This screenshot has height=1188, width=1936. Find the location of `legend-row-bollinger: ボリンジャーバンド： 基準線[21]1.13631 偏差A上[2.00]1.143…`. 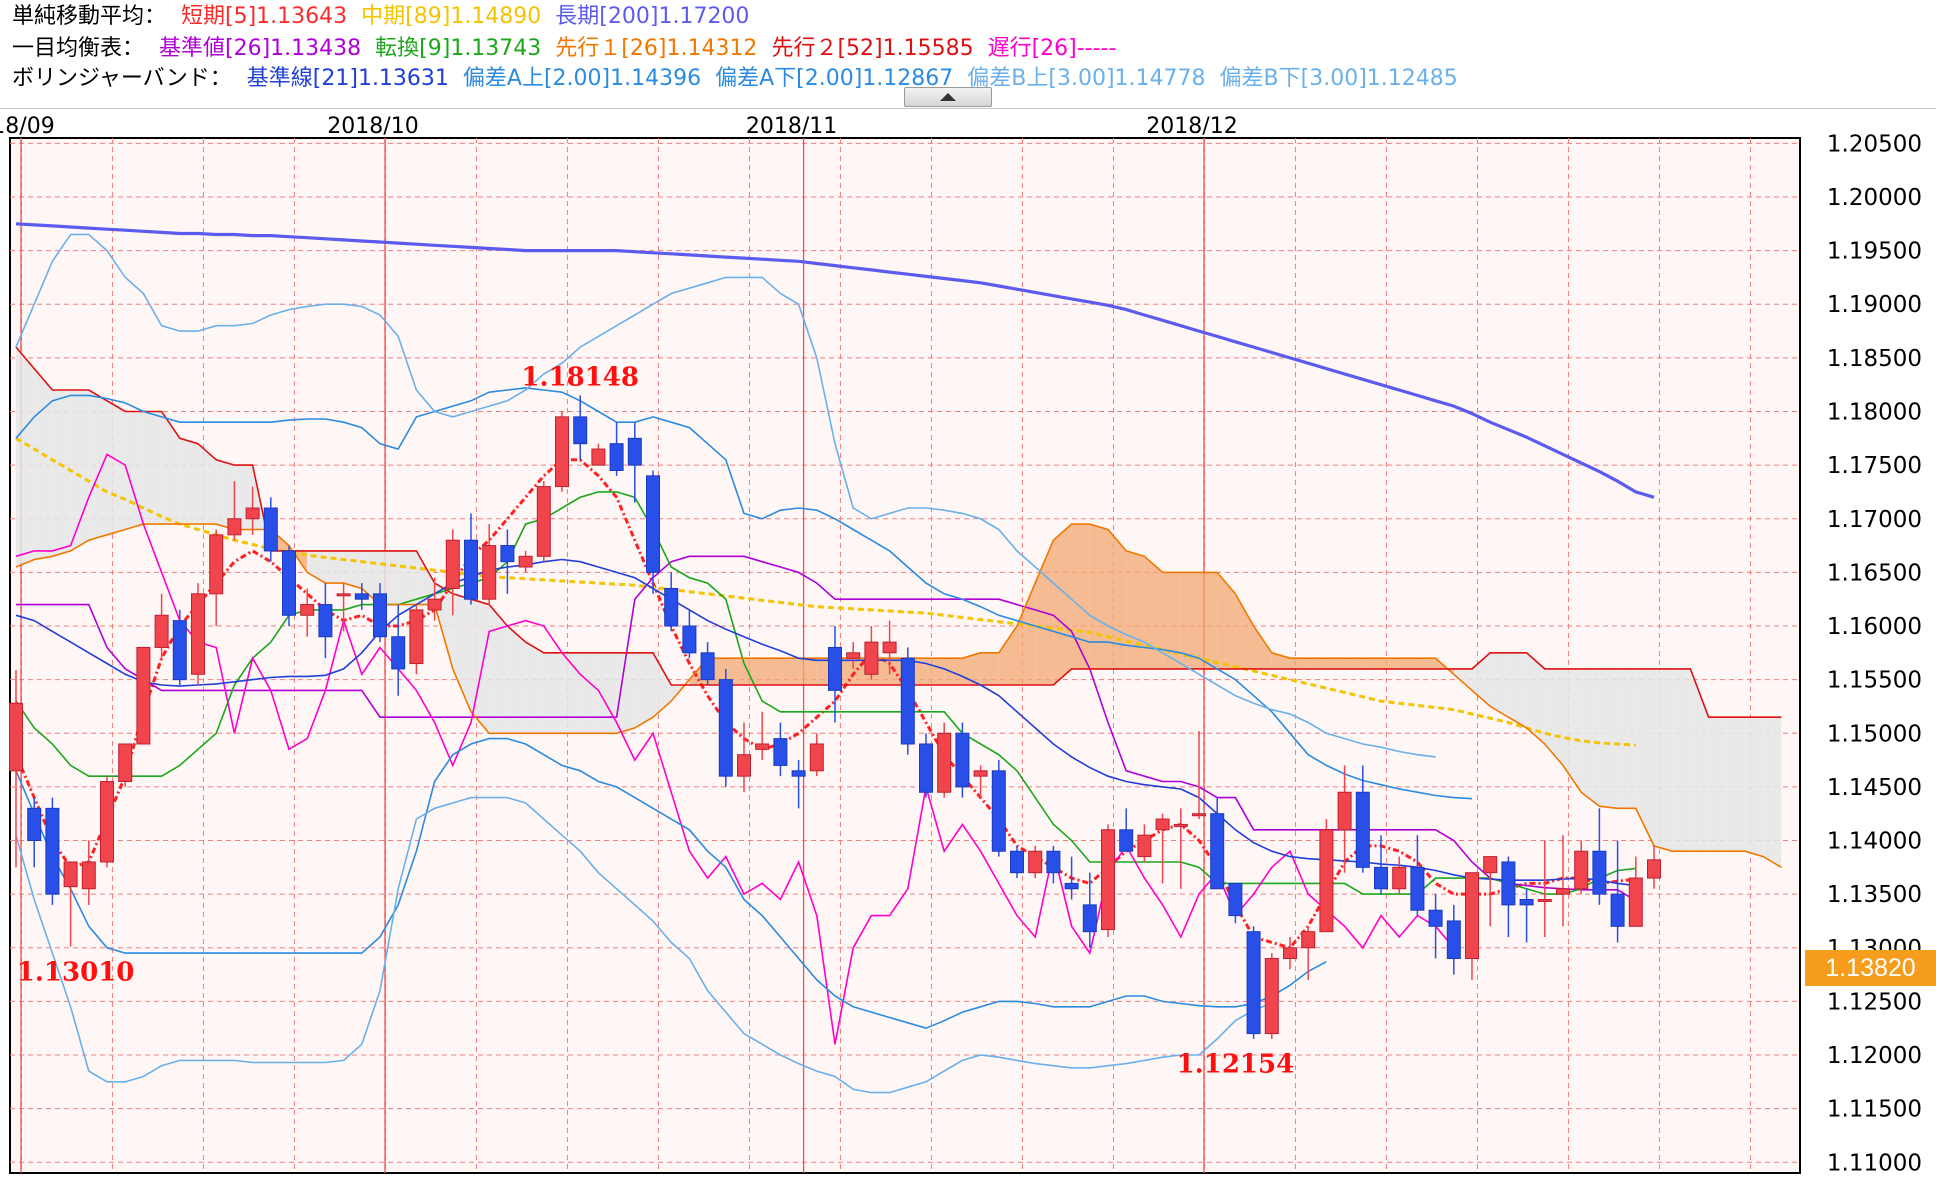

legend-row-bollinger: ボリンジャーバンド： 基準線[21]1.13631 偏差A上[2.00]1.143… is located at coordinates (742, 79).